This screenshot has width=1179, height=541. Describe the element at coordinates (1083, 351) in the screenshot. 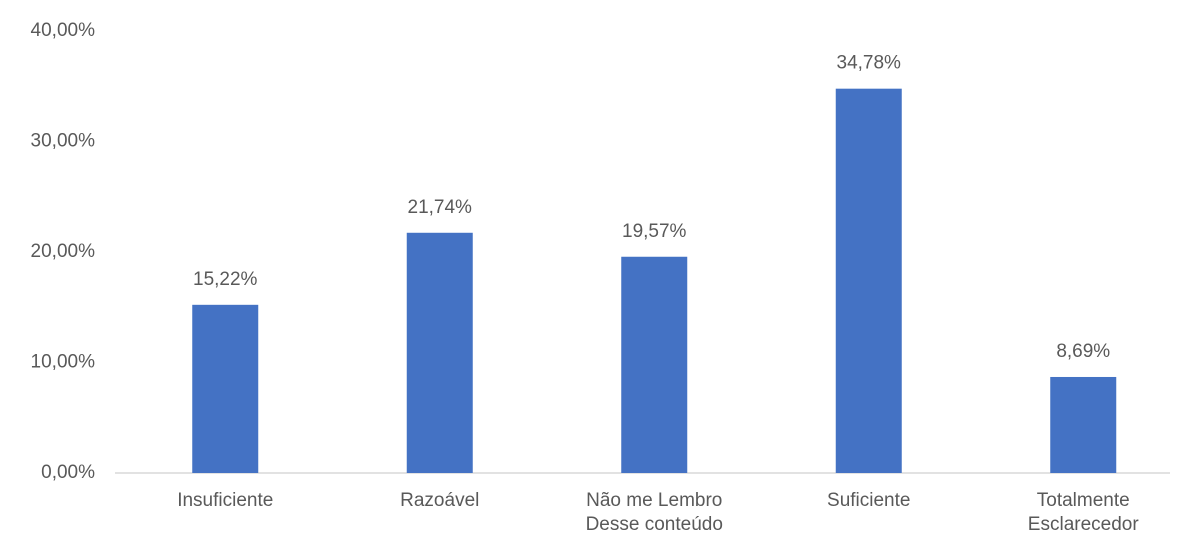

I see `data-label: 8,69%` at that location.